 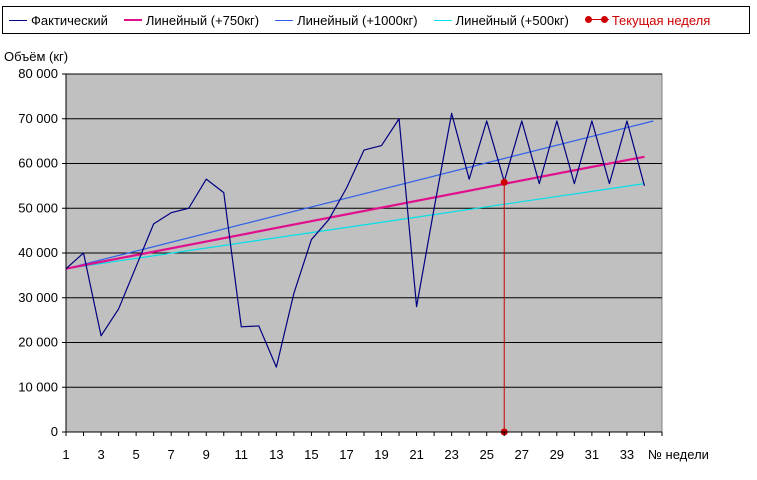 I want to click on y-tick-label: 30 000, so click(x=38, y=297).